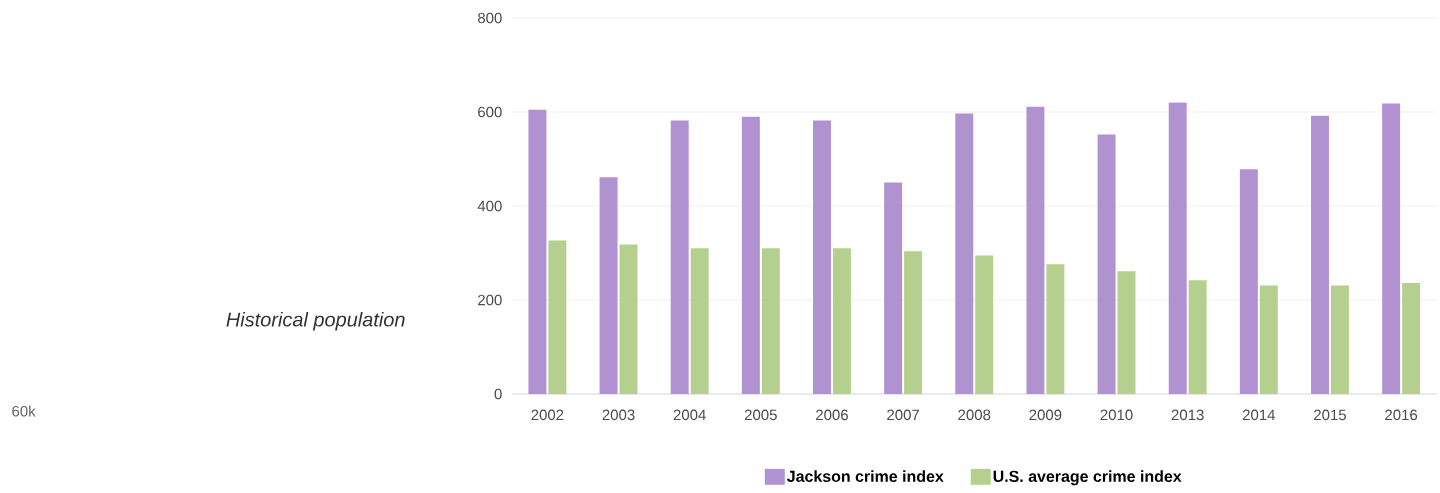 The image size is (1440, 493). What do you see at coordinates (24, 411) in the screenshot?
I see `text: 60k` at bounding box center [24, 411].